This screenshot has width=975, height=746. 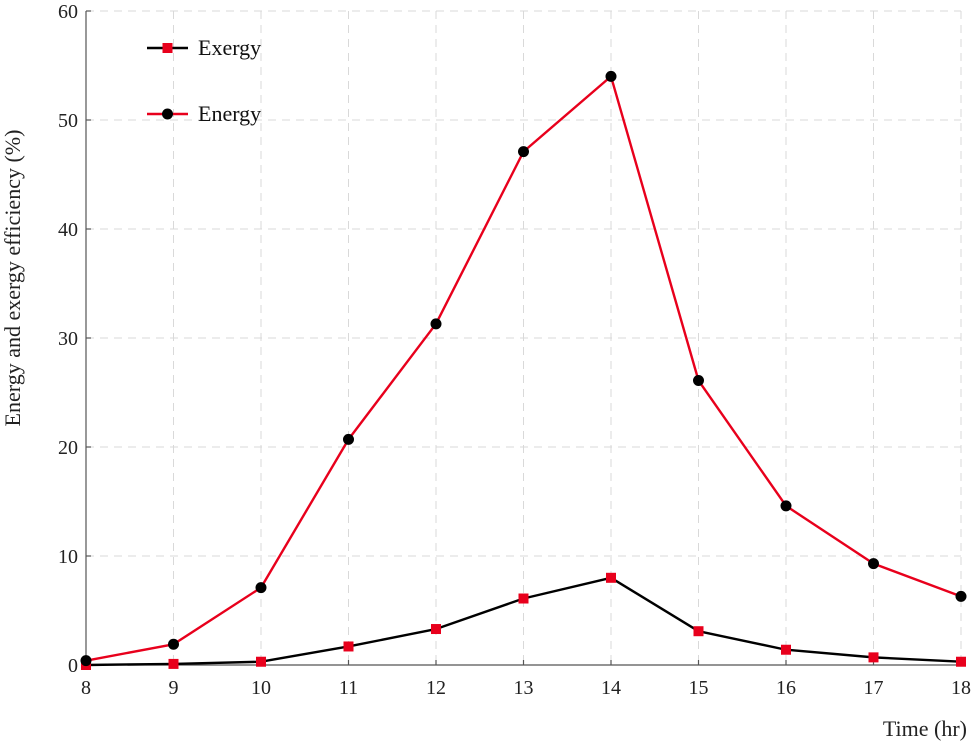 I want to click on y-tick-label-4: 40, so click(x=68, y=230).